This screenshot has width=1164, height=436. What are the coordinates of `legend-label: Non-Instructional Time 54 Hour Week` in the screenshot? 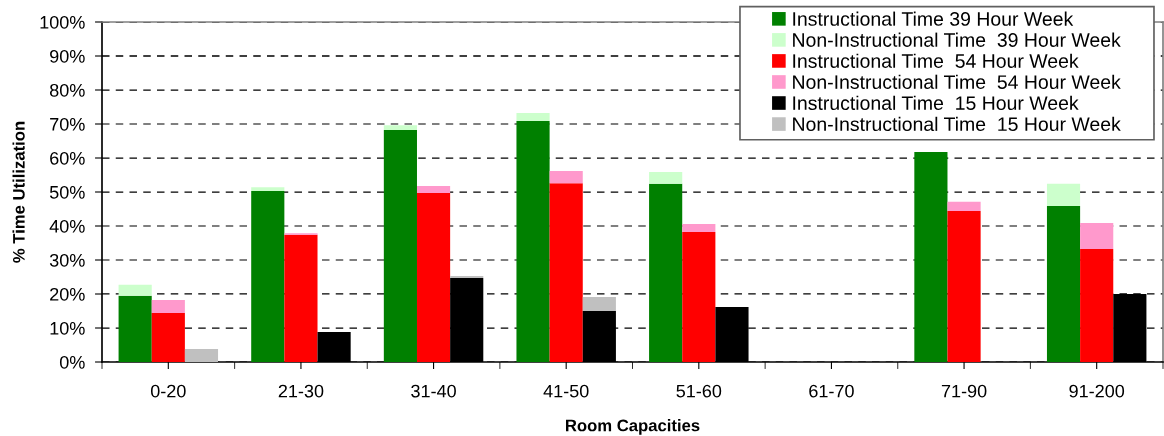 It's located at (957, 81).